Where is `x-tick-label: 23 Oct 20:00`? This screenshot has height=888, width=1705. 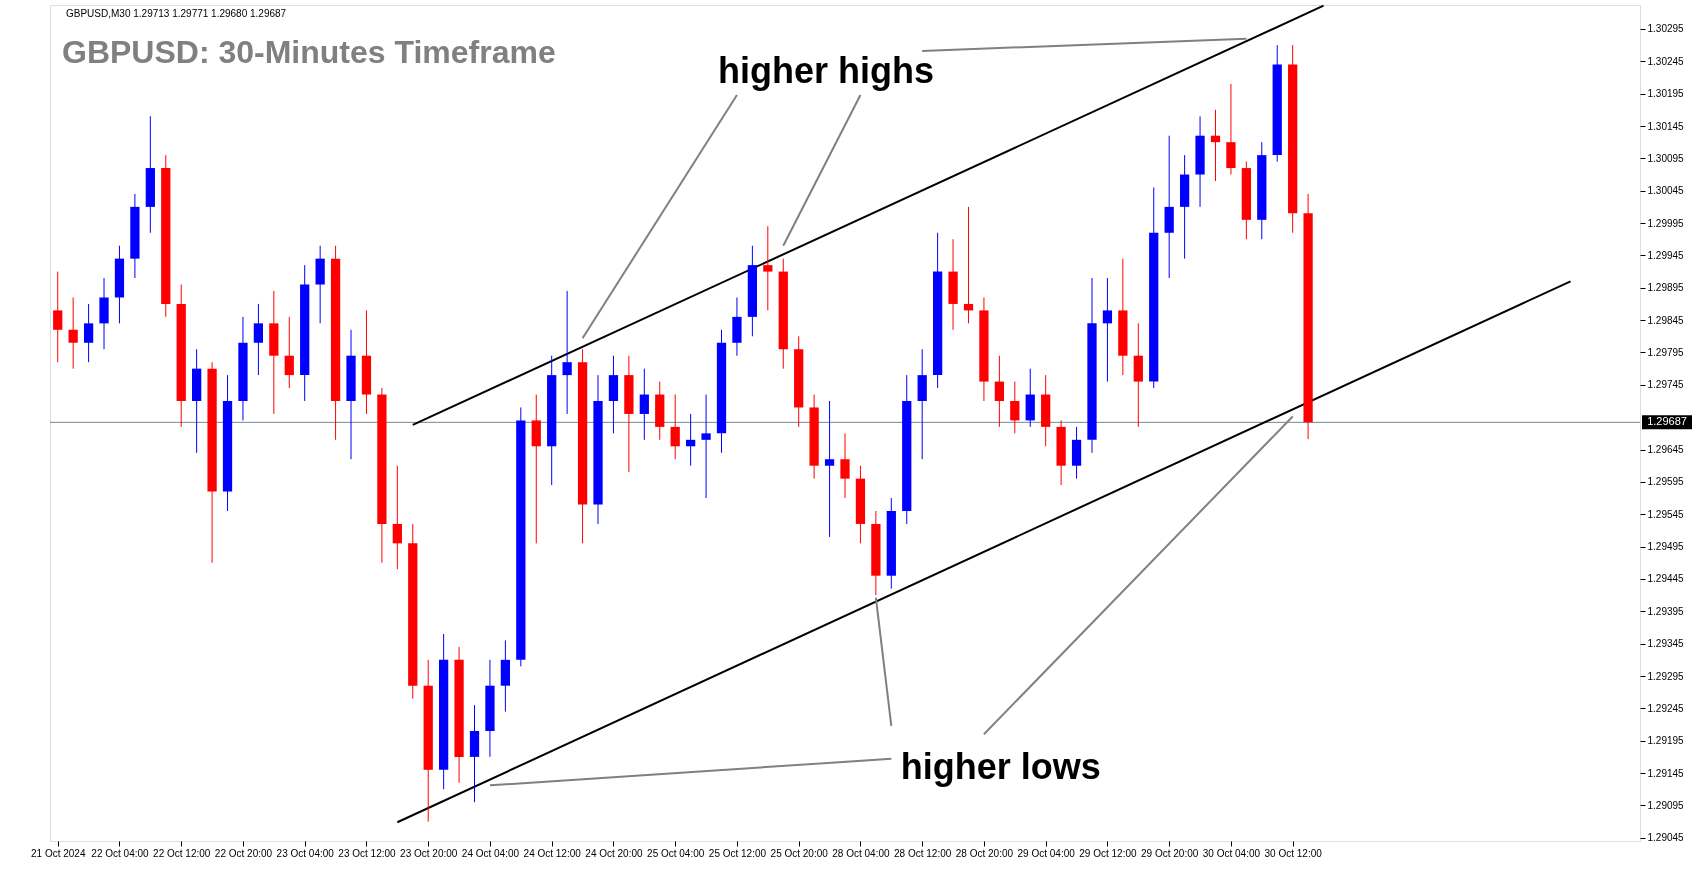 x-tick-label: 23 Oct 20:00 is located at coordinates (429, 853).